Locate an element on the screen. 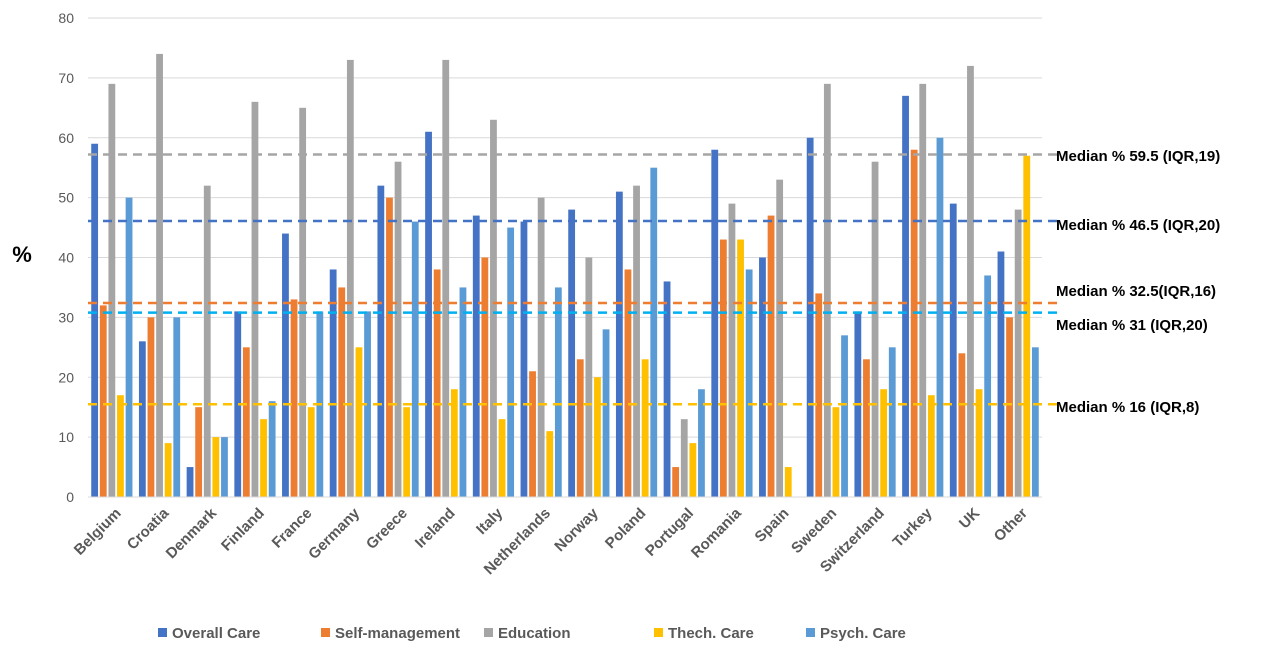 The width and height of the screenshot is (1275, 646). x-tick-label: Greece is located at coordinates (387, 529).